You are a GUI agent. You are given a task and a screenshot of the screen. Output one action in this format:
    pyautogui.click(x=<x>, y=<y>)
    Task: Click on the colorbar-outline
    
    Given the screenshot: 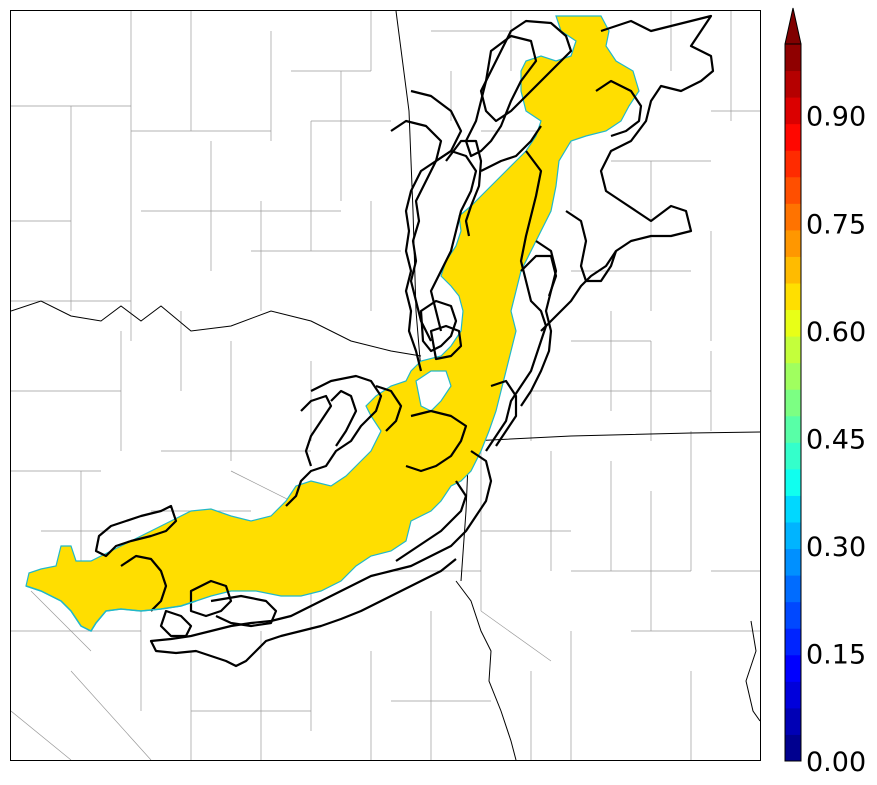 What is the action you would take?
    pyautogui.click(x=793, y=402)
    